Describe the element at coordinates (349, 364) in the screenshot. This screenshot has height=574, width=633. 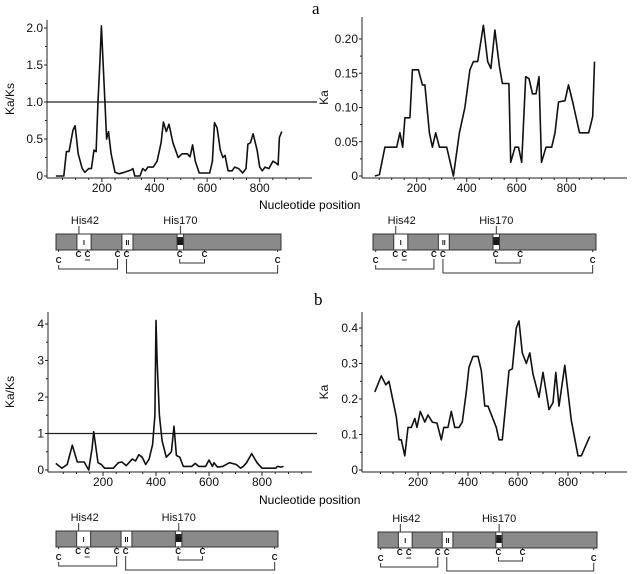
I see `y-tick-label: 0.3` at that location.